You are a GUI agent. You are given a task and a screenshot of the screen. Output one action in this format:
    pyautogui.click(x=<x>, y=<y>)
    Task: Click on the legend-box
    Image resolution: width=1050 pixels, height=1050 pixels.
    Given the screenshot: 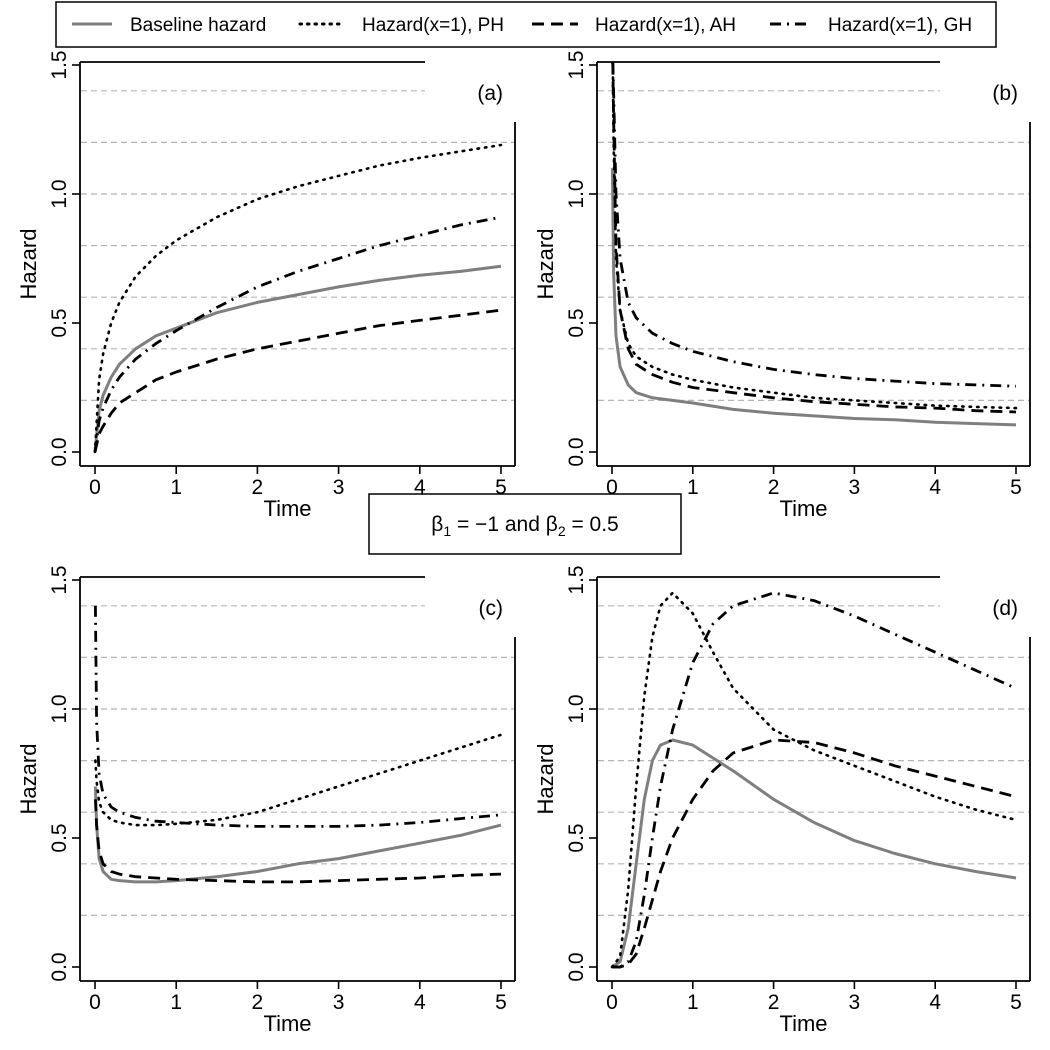 What is the action you would take?
    pyautogui.click(x=526, y=24)
    